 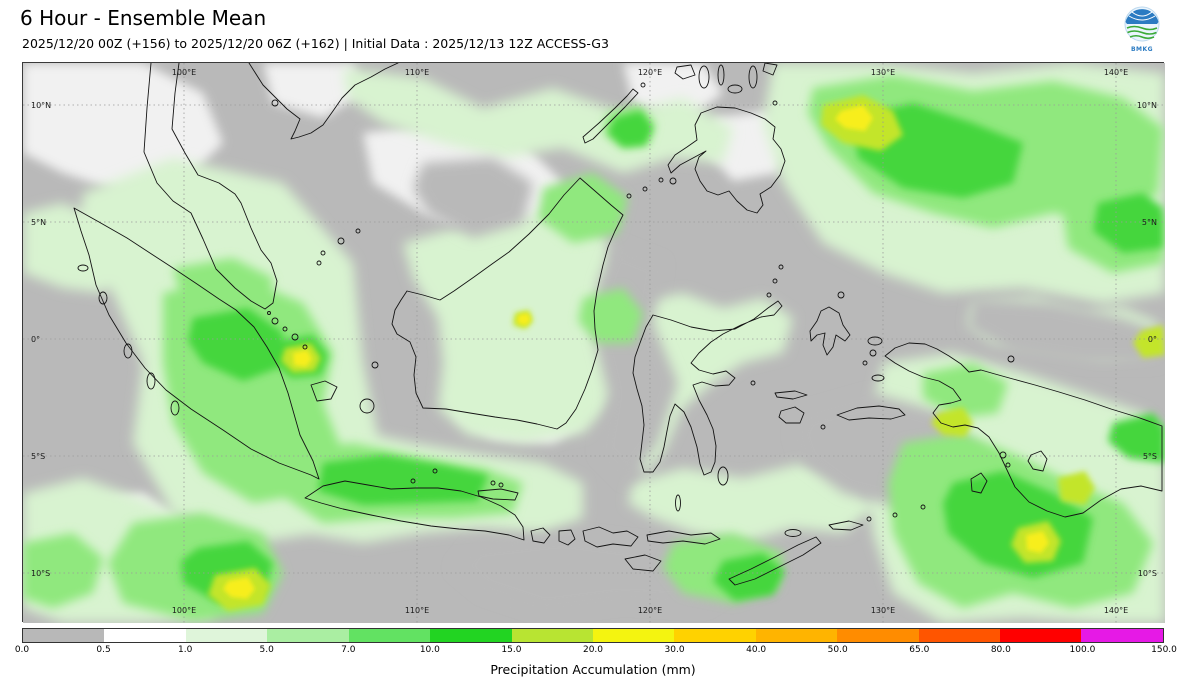 I want to click on colorbar-tick: 0.5, so click(x=103, y=650).